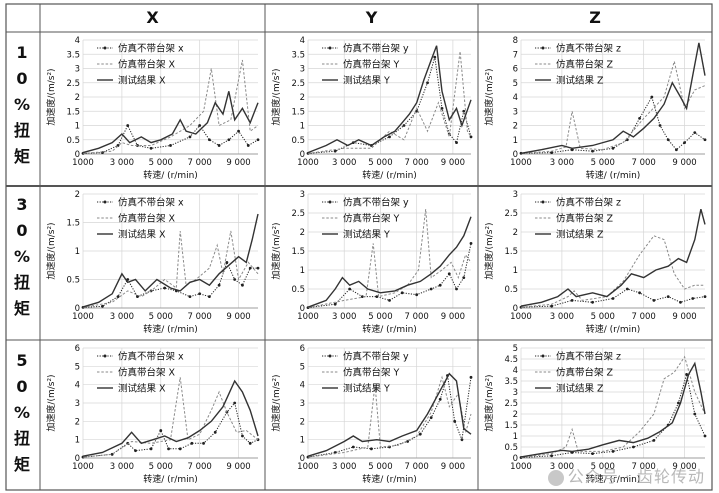  What do you see at coordinates (73, 224) in the screenshot?
I see `y-tick-label: 1.5` at bounding box center [73, 224].